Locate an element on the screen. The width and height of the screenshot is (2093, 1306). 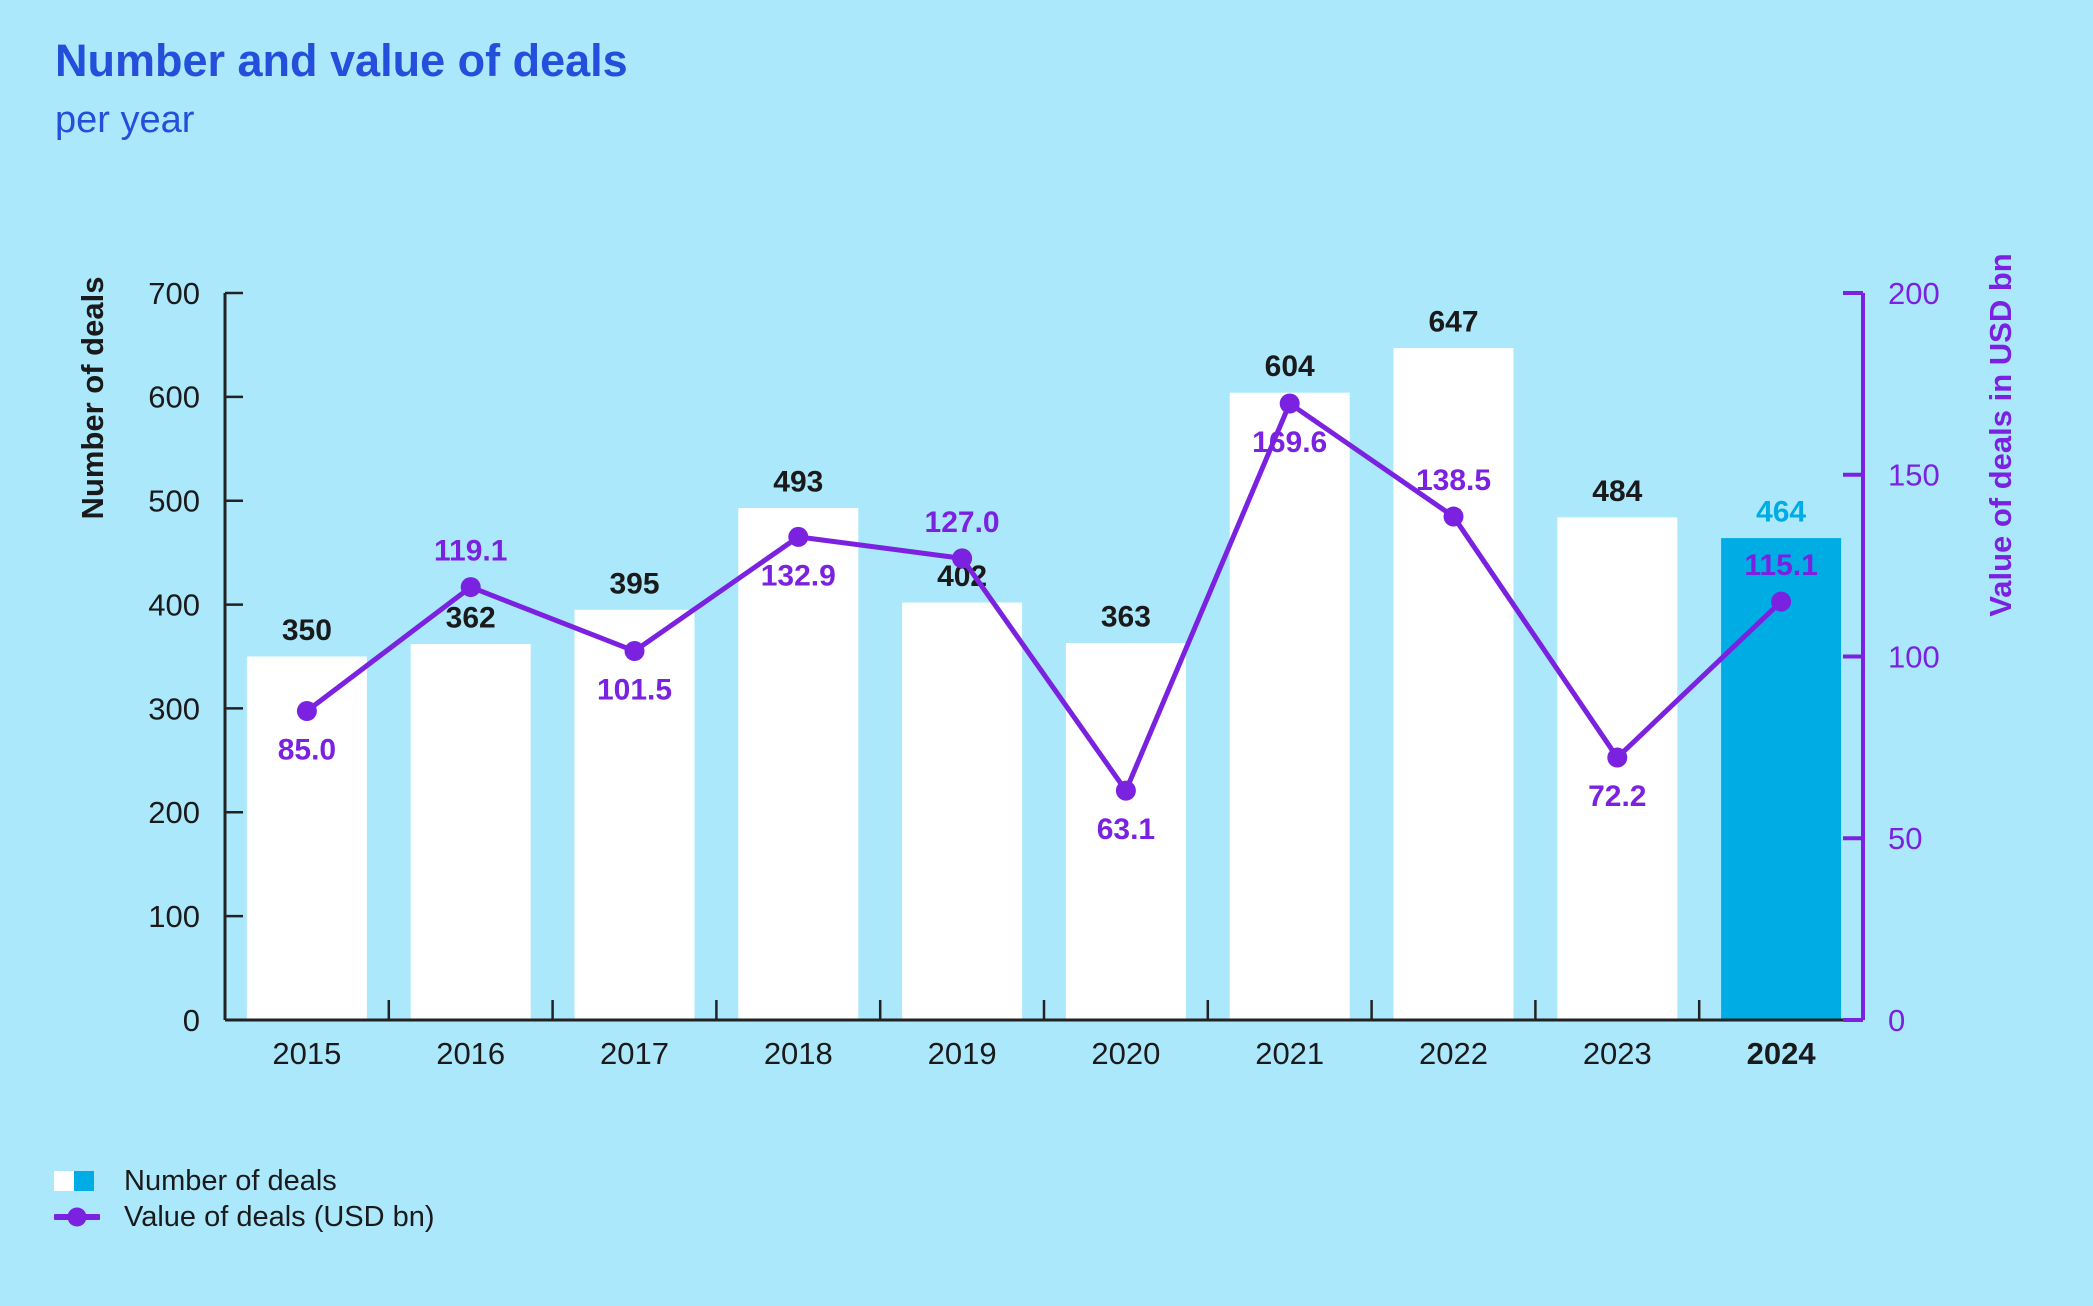
value-label-2018: 132.9 is located at coordinates (798, 575).